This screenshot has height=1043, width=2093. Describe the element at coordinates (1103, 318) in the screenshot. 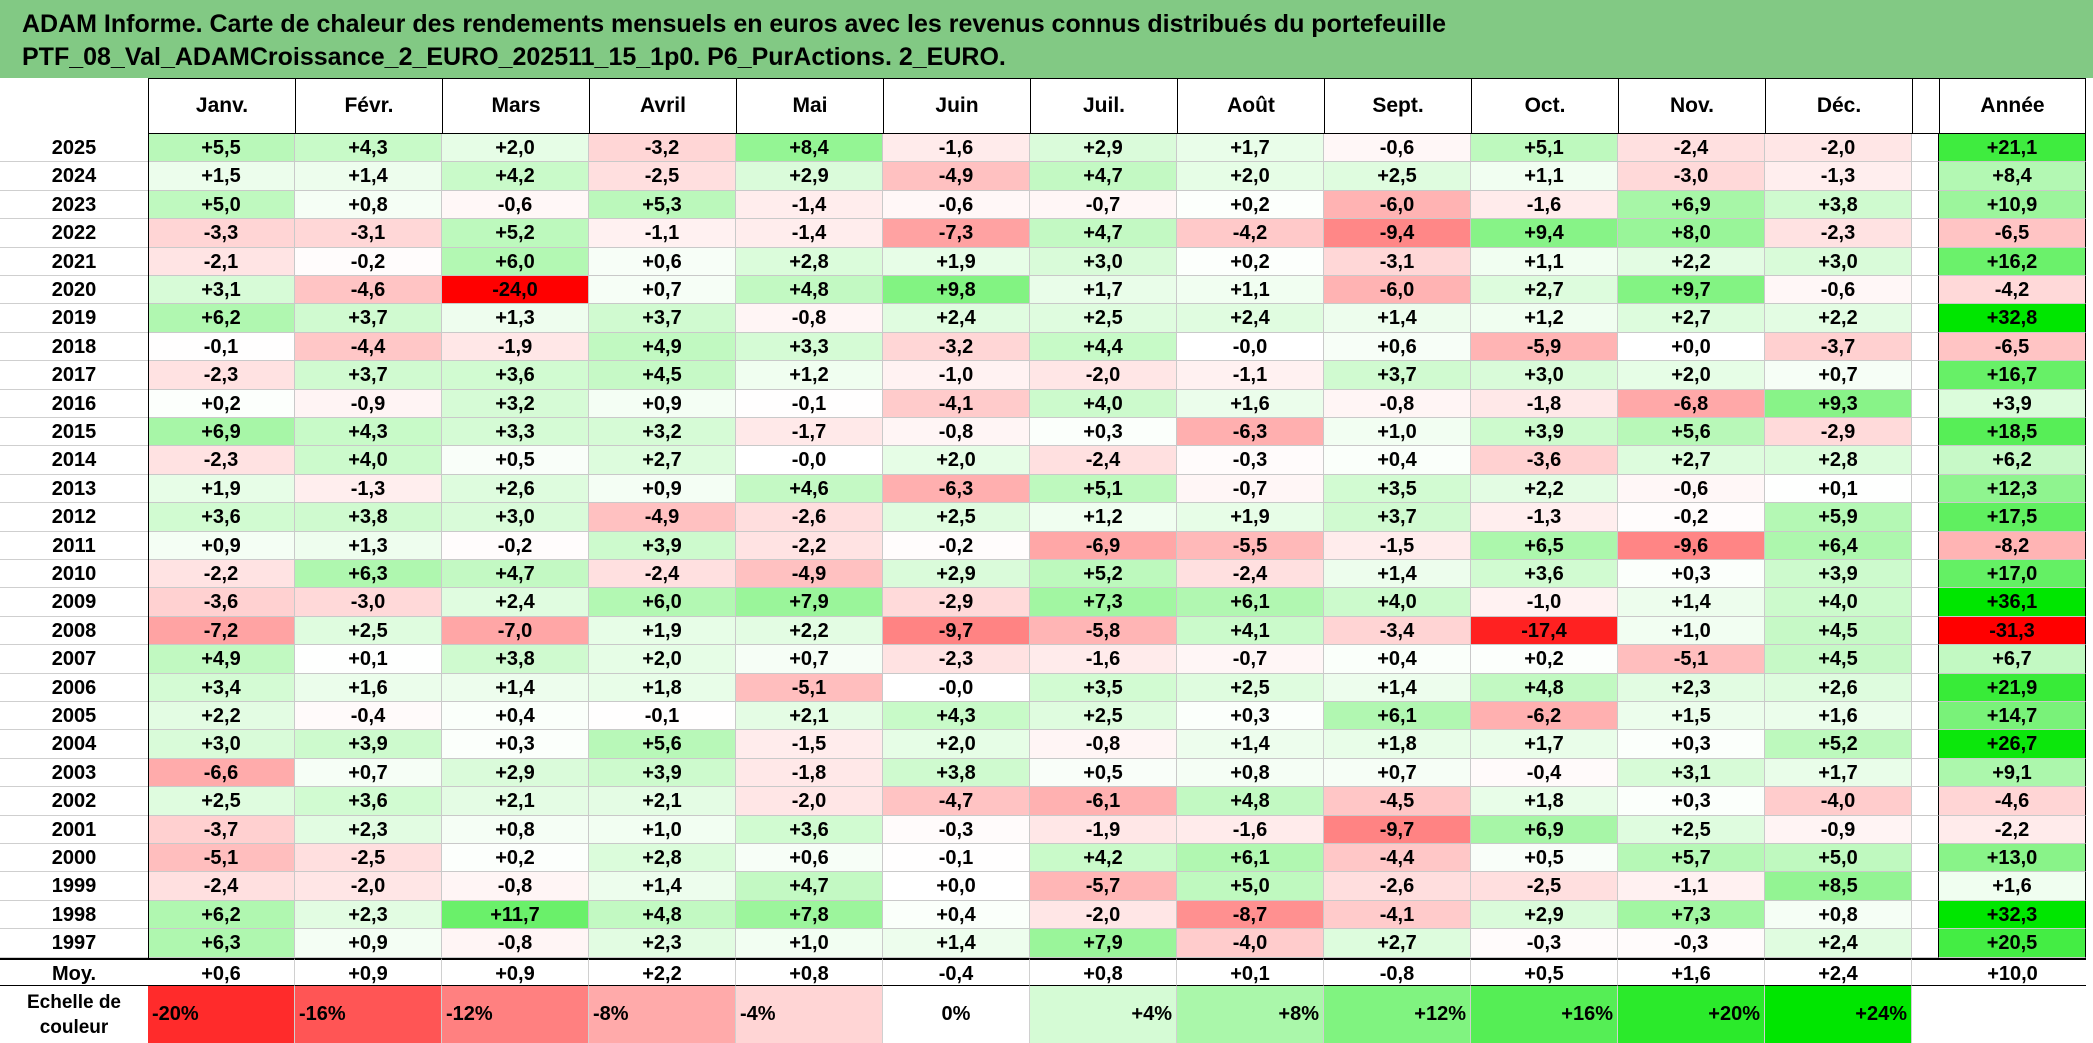

I see `heatmap-cell: +2,5` at that location.